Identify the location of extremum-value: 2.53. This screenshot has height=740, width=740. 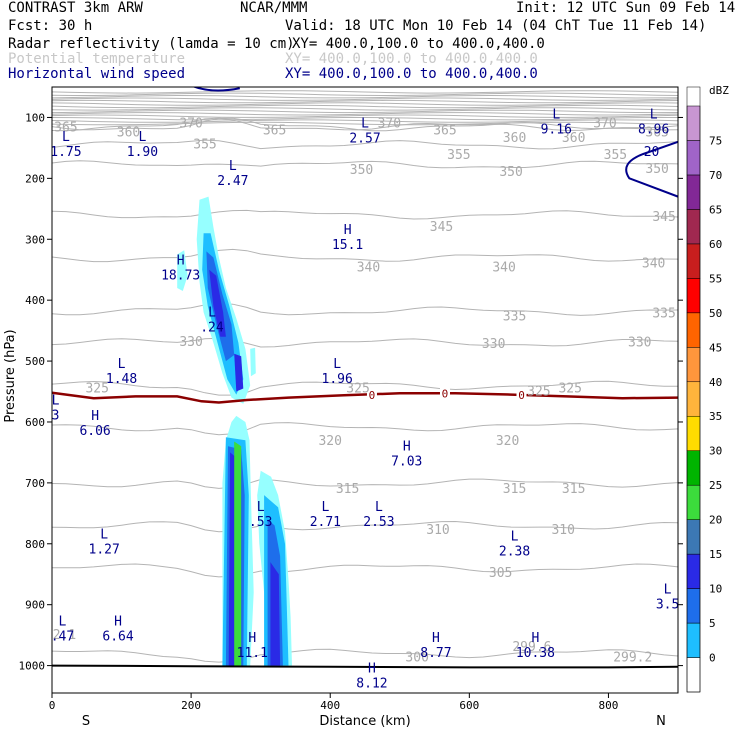
(378, 522).